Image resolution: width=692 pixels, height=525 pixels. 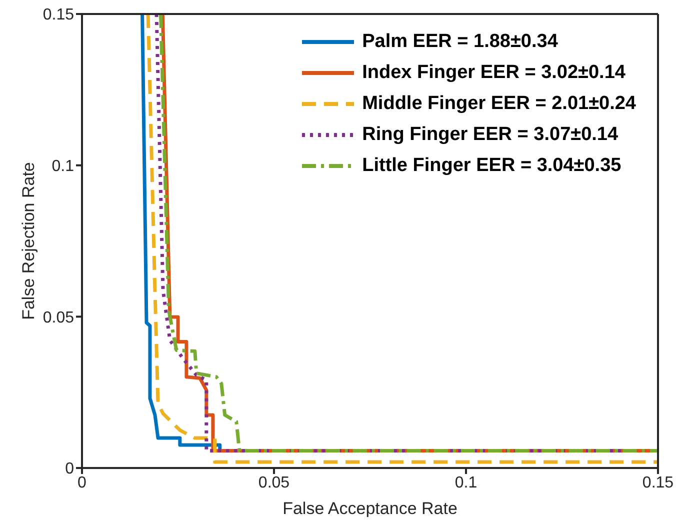 What do you see at coordinates (58, 15) in the screenshot?
I see `y-tick-label: 0.15` at bounding box center [58, 15].